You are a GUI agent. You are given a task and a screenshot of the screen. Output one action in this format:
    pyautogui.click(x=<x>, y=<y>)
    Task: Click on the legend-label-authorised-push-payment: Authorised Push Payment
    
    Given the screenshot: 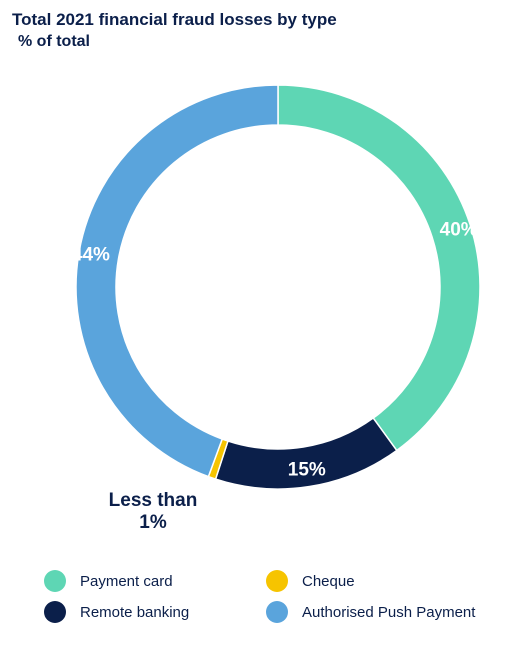 What is the action you would take?
    pyautogui.click(x=389, y=612)
    